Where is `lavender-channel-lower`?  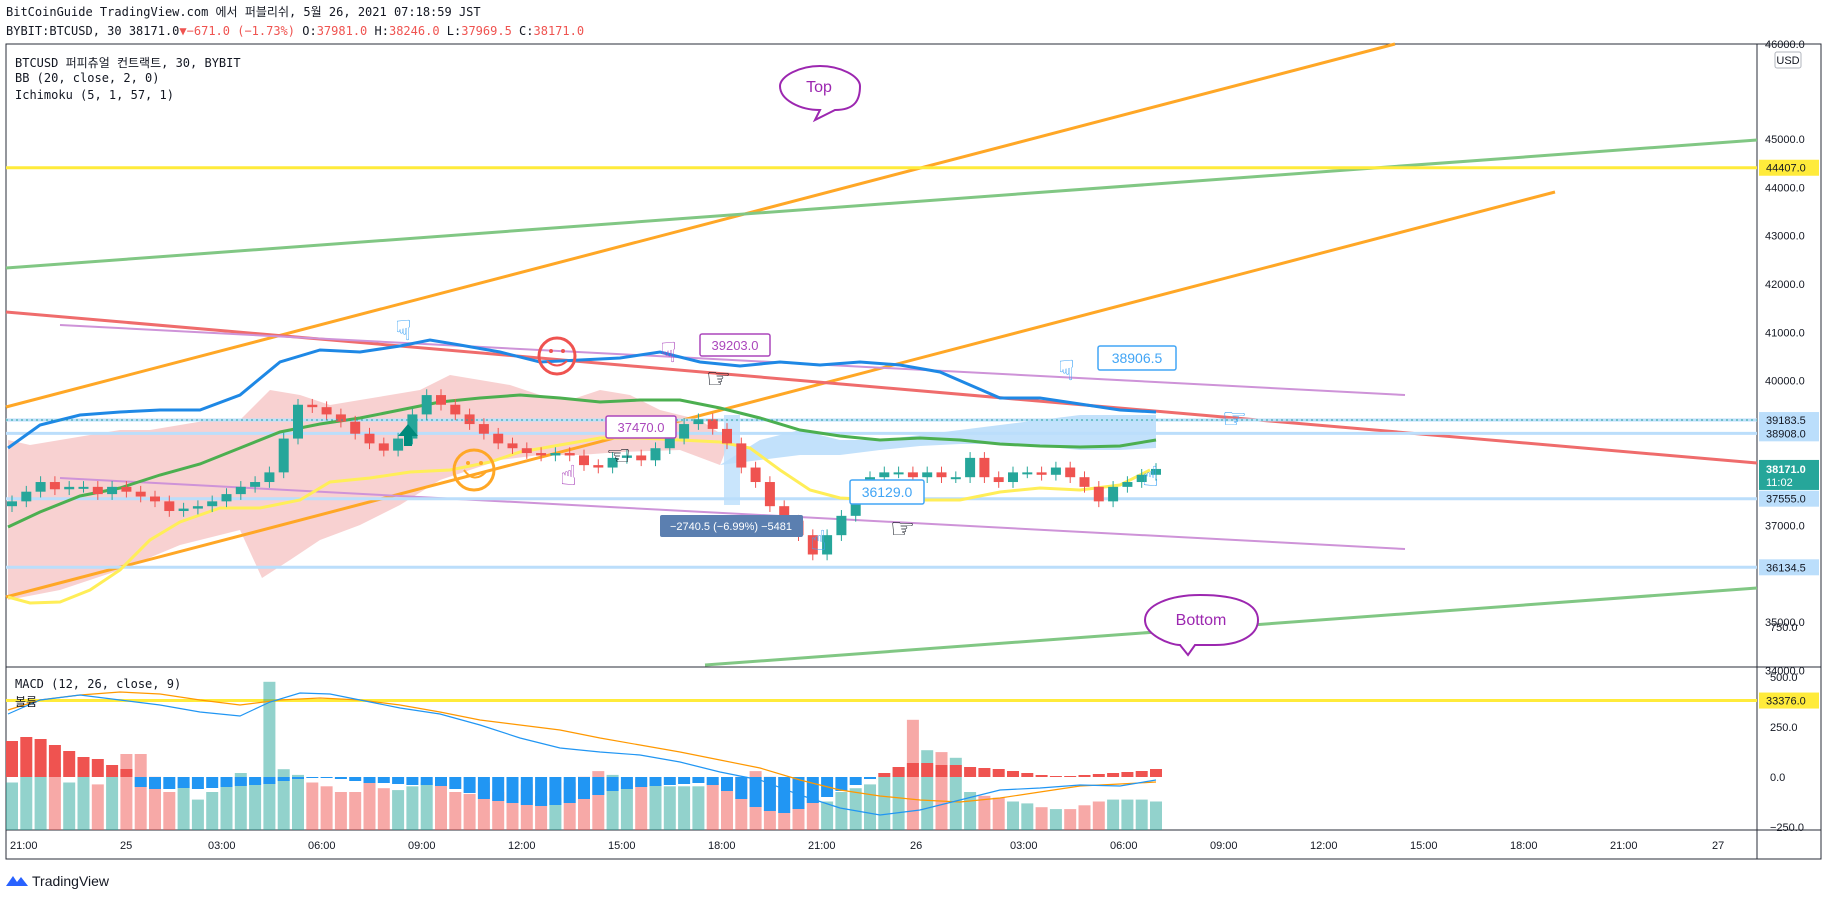 lavender-channel-lower is located at coordinates (732, 513).